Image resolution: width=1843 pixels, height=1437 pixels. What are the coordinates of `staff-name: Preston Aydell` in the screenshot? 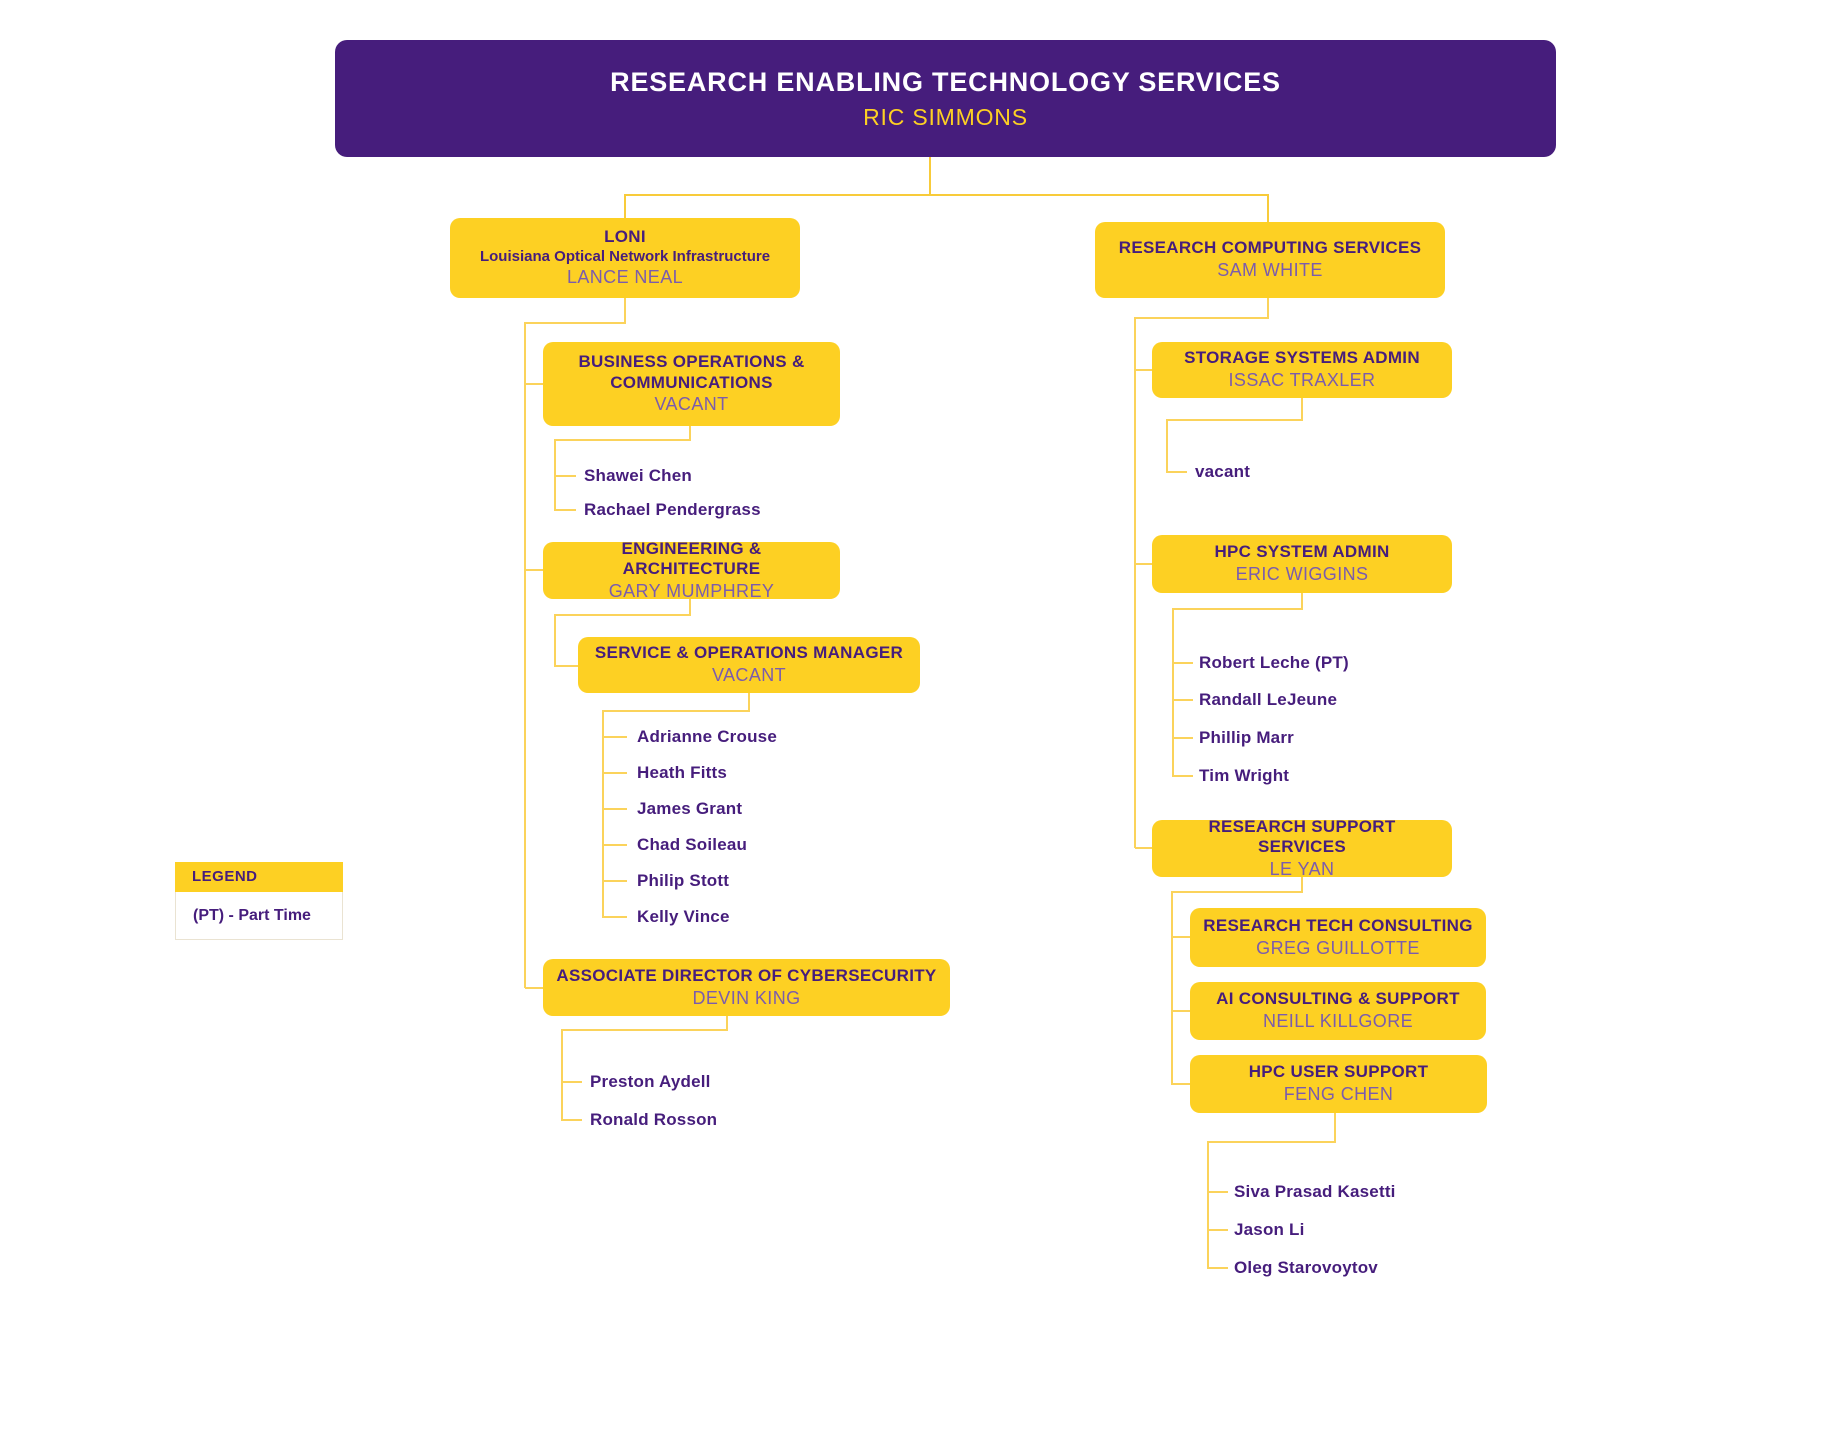 It's located at (650, 1081).